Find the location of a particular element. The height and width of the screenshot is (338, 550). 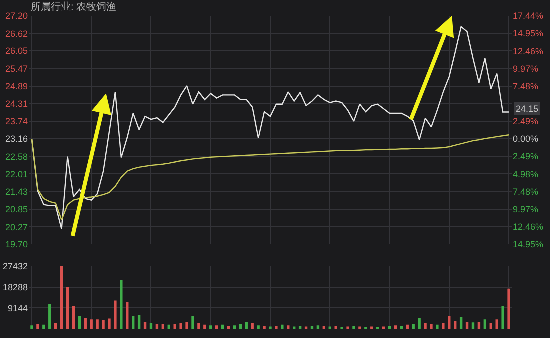

y2-tick-label: 4.98% is located at coordinates (526, 174).